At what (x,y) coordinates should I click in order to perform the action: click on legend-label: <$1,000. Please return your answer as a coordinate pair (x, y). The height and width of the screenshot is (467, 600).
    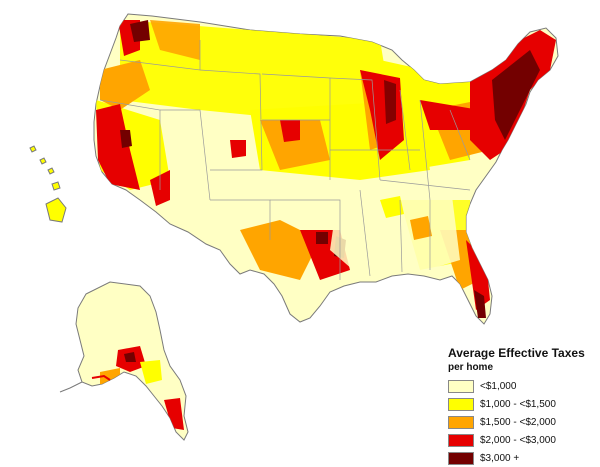
    Looking at the image, I should click on (498, 386).